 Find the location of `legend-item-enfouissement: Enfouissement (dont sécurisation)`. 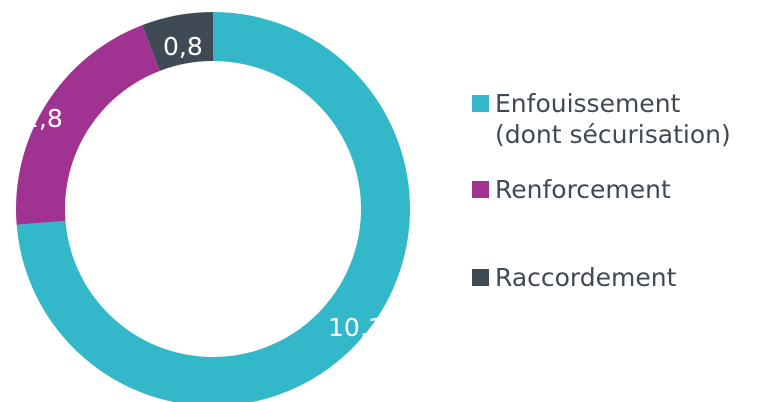

legend-item-enfouissement: Enfouissement (dont sécurisation) is located at coordinates (601, 119).